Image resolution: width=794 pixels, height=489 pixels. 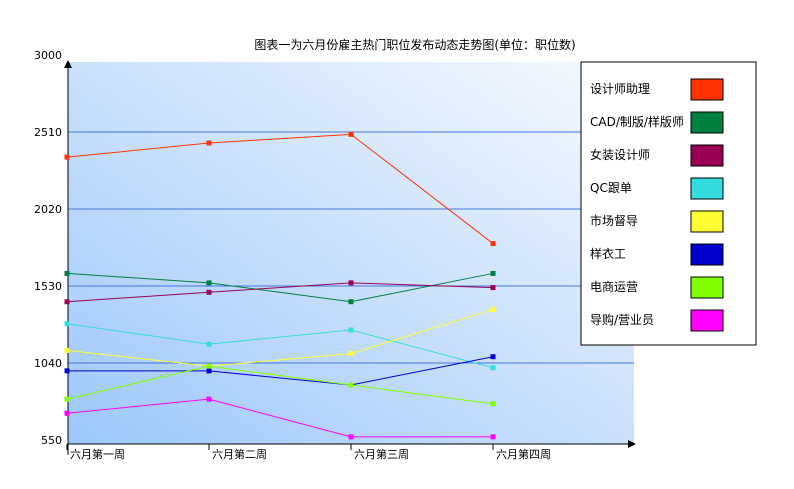 I want to click on x-tick-label: 六月第四周, so click(x=523, y=454).